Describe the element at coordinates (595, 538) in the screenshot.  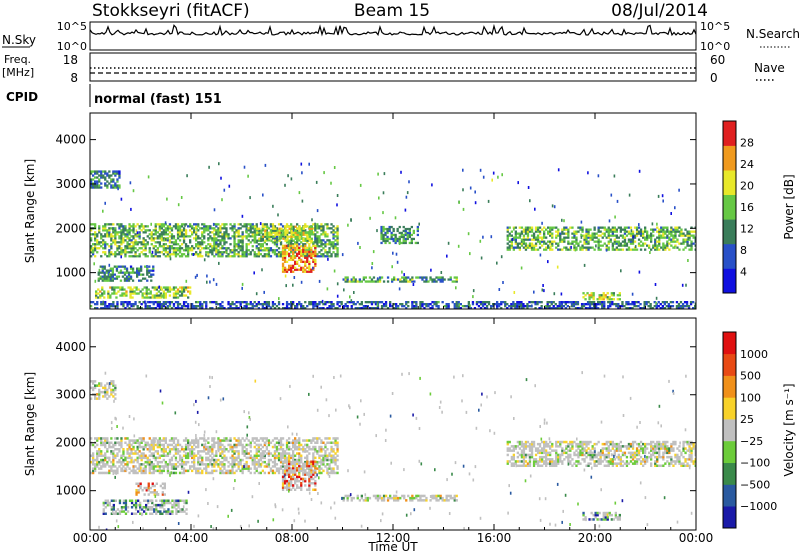
I see `x-tick-label: 20:00` at that location.